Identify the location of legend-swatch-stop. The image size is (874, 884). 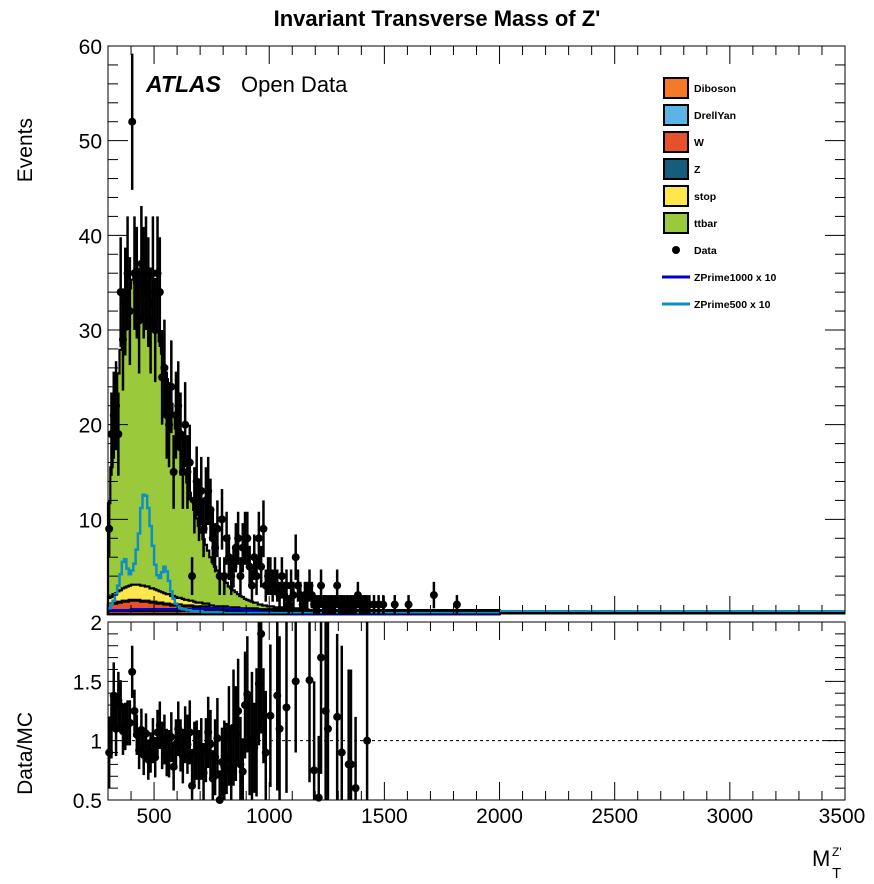
(676, 196).